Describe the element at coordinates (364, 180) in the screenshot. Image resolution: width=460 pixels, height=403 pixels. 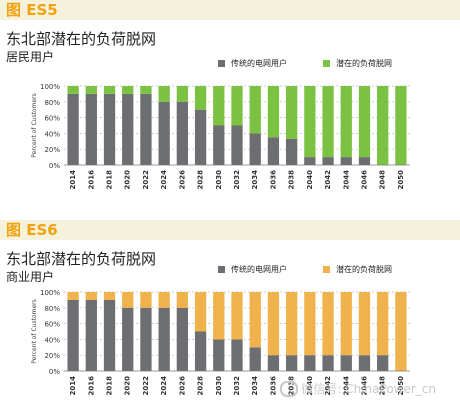
I see `x-tick-label: 2046` at that location.